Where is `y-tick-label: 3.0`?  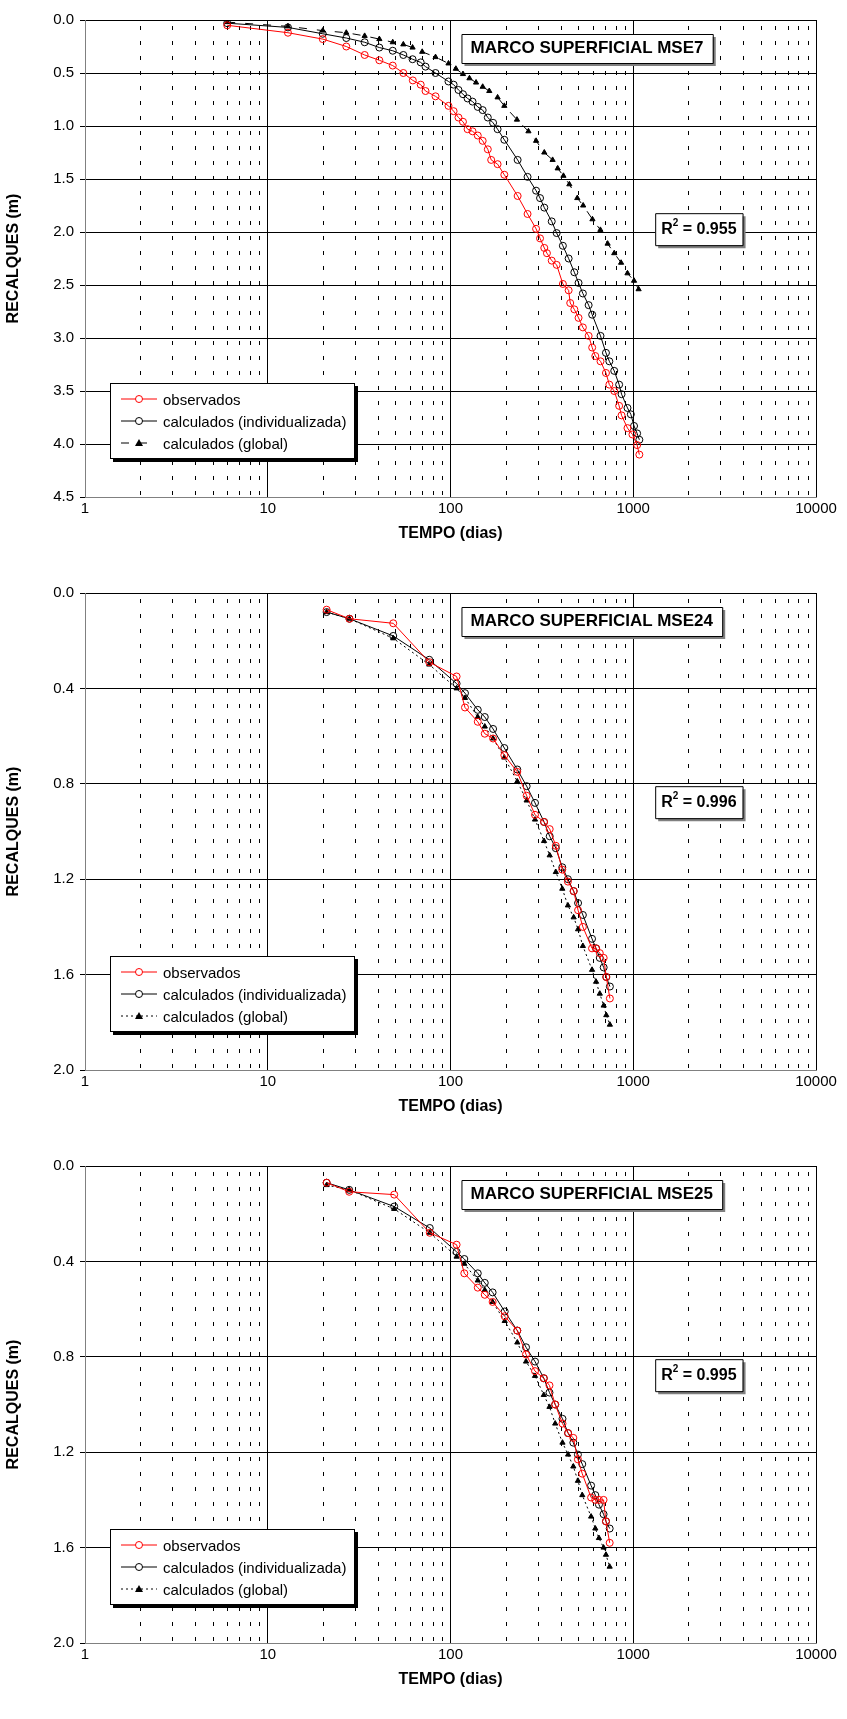
y-tick-label: 3.0 is located at coordinates (63, 337).